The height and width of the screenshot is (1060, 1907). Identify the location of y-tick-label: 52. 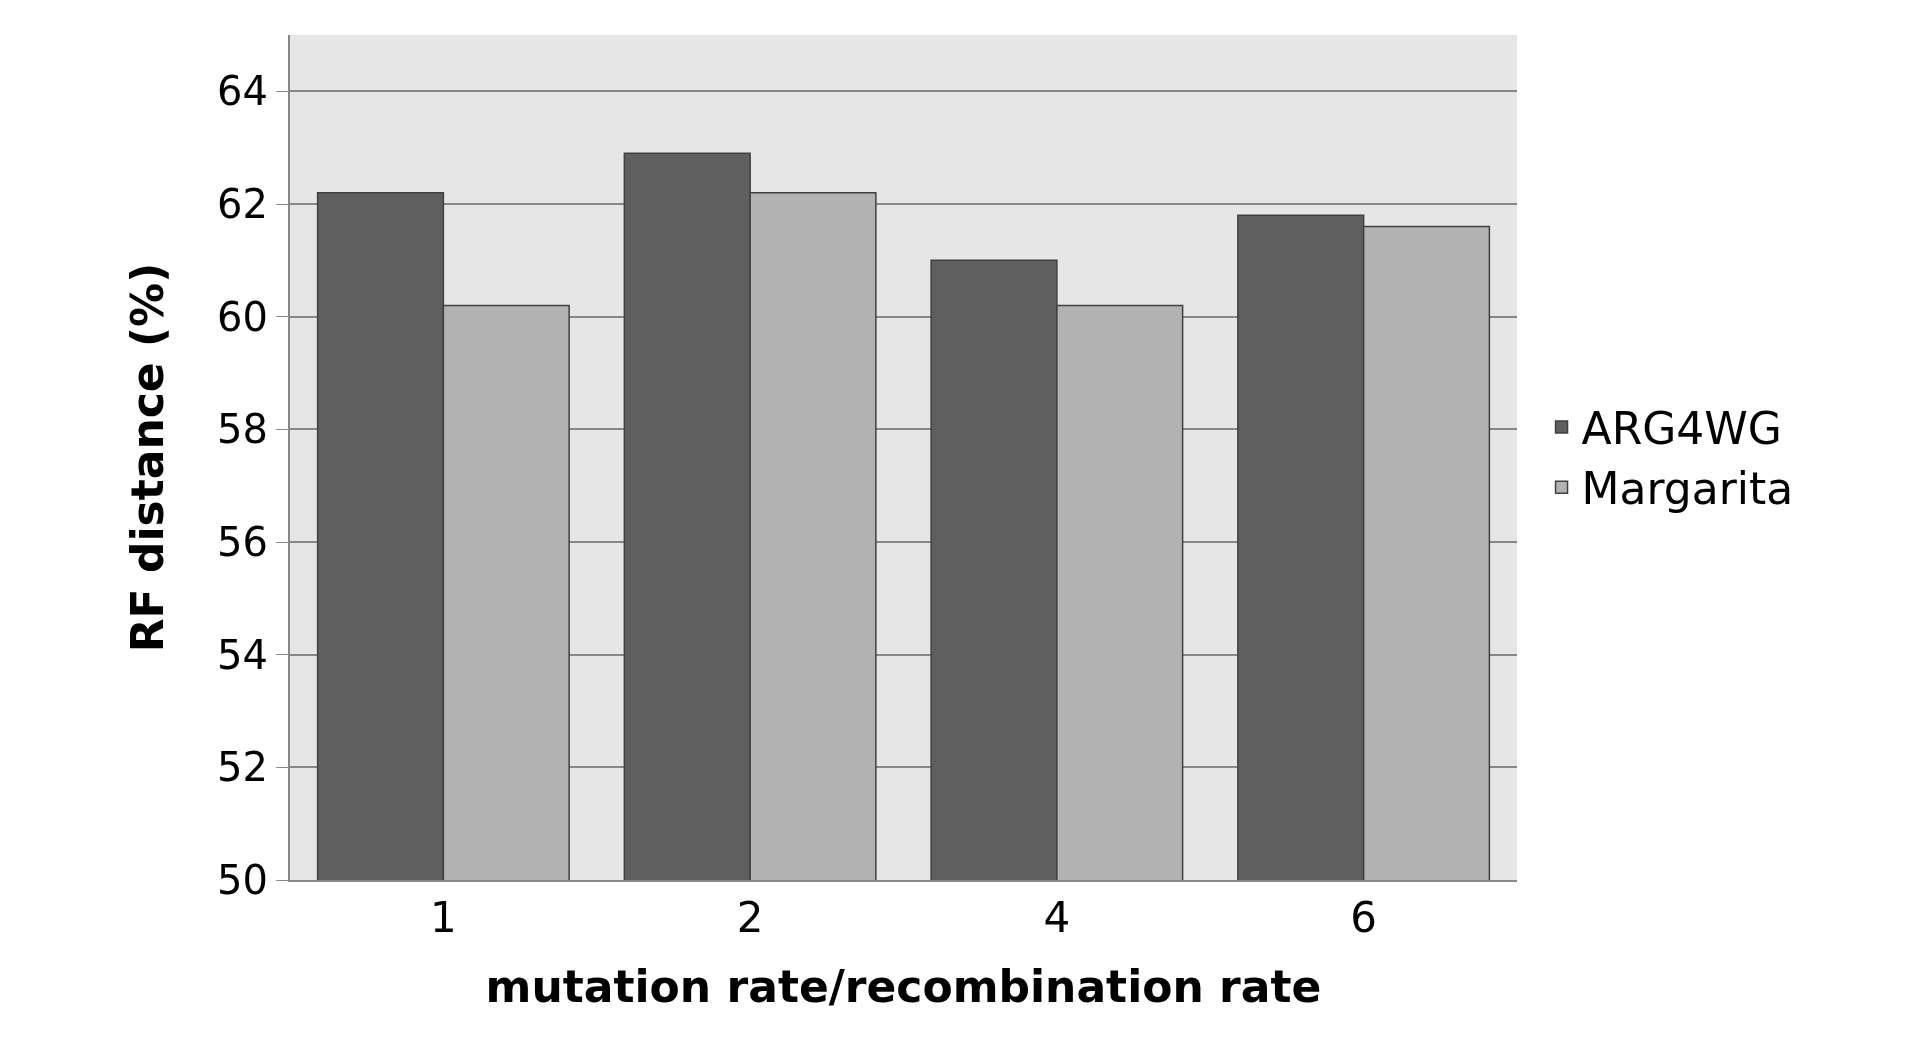
(242, 767).